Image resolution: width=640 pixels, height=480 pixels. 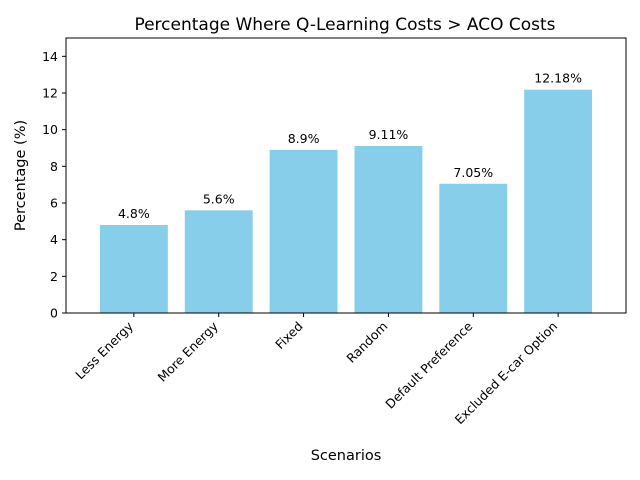 I want to click on data-label-5: 12.18%, so click(x=558, y=78).